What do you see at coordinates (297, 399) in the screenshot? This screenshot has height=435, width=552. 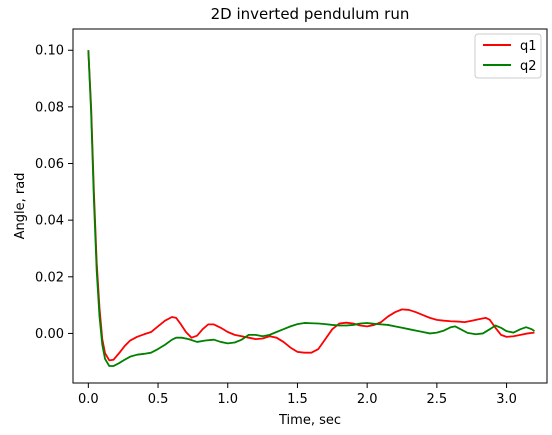 I see `x-tick-label: 1.5` at bounding box center [297, 399].